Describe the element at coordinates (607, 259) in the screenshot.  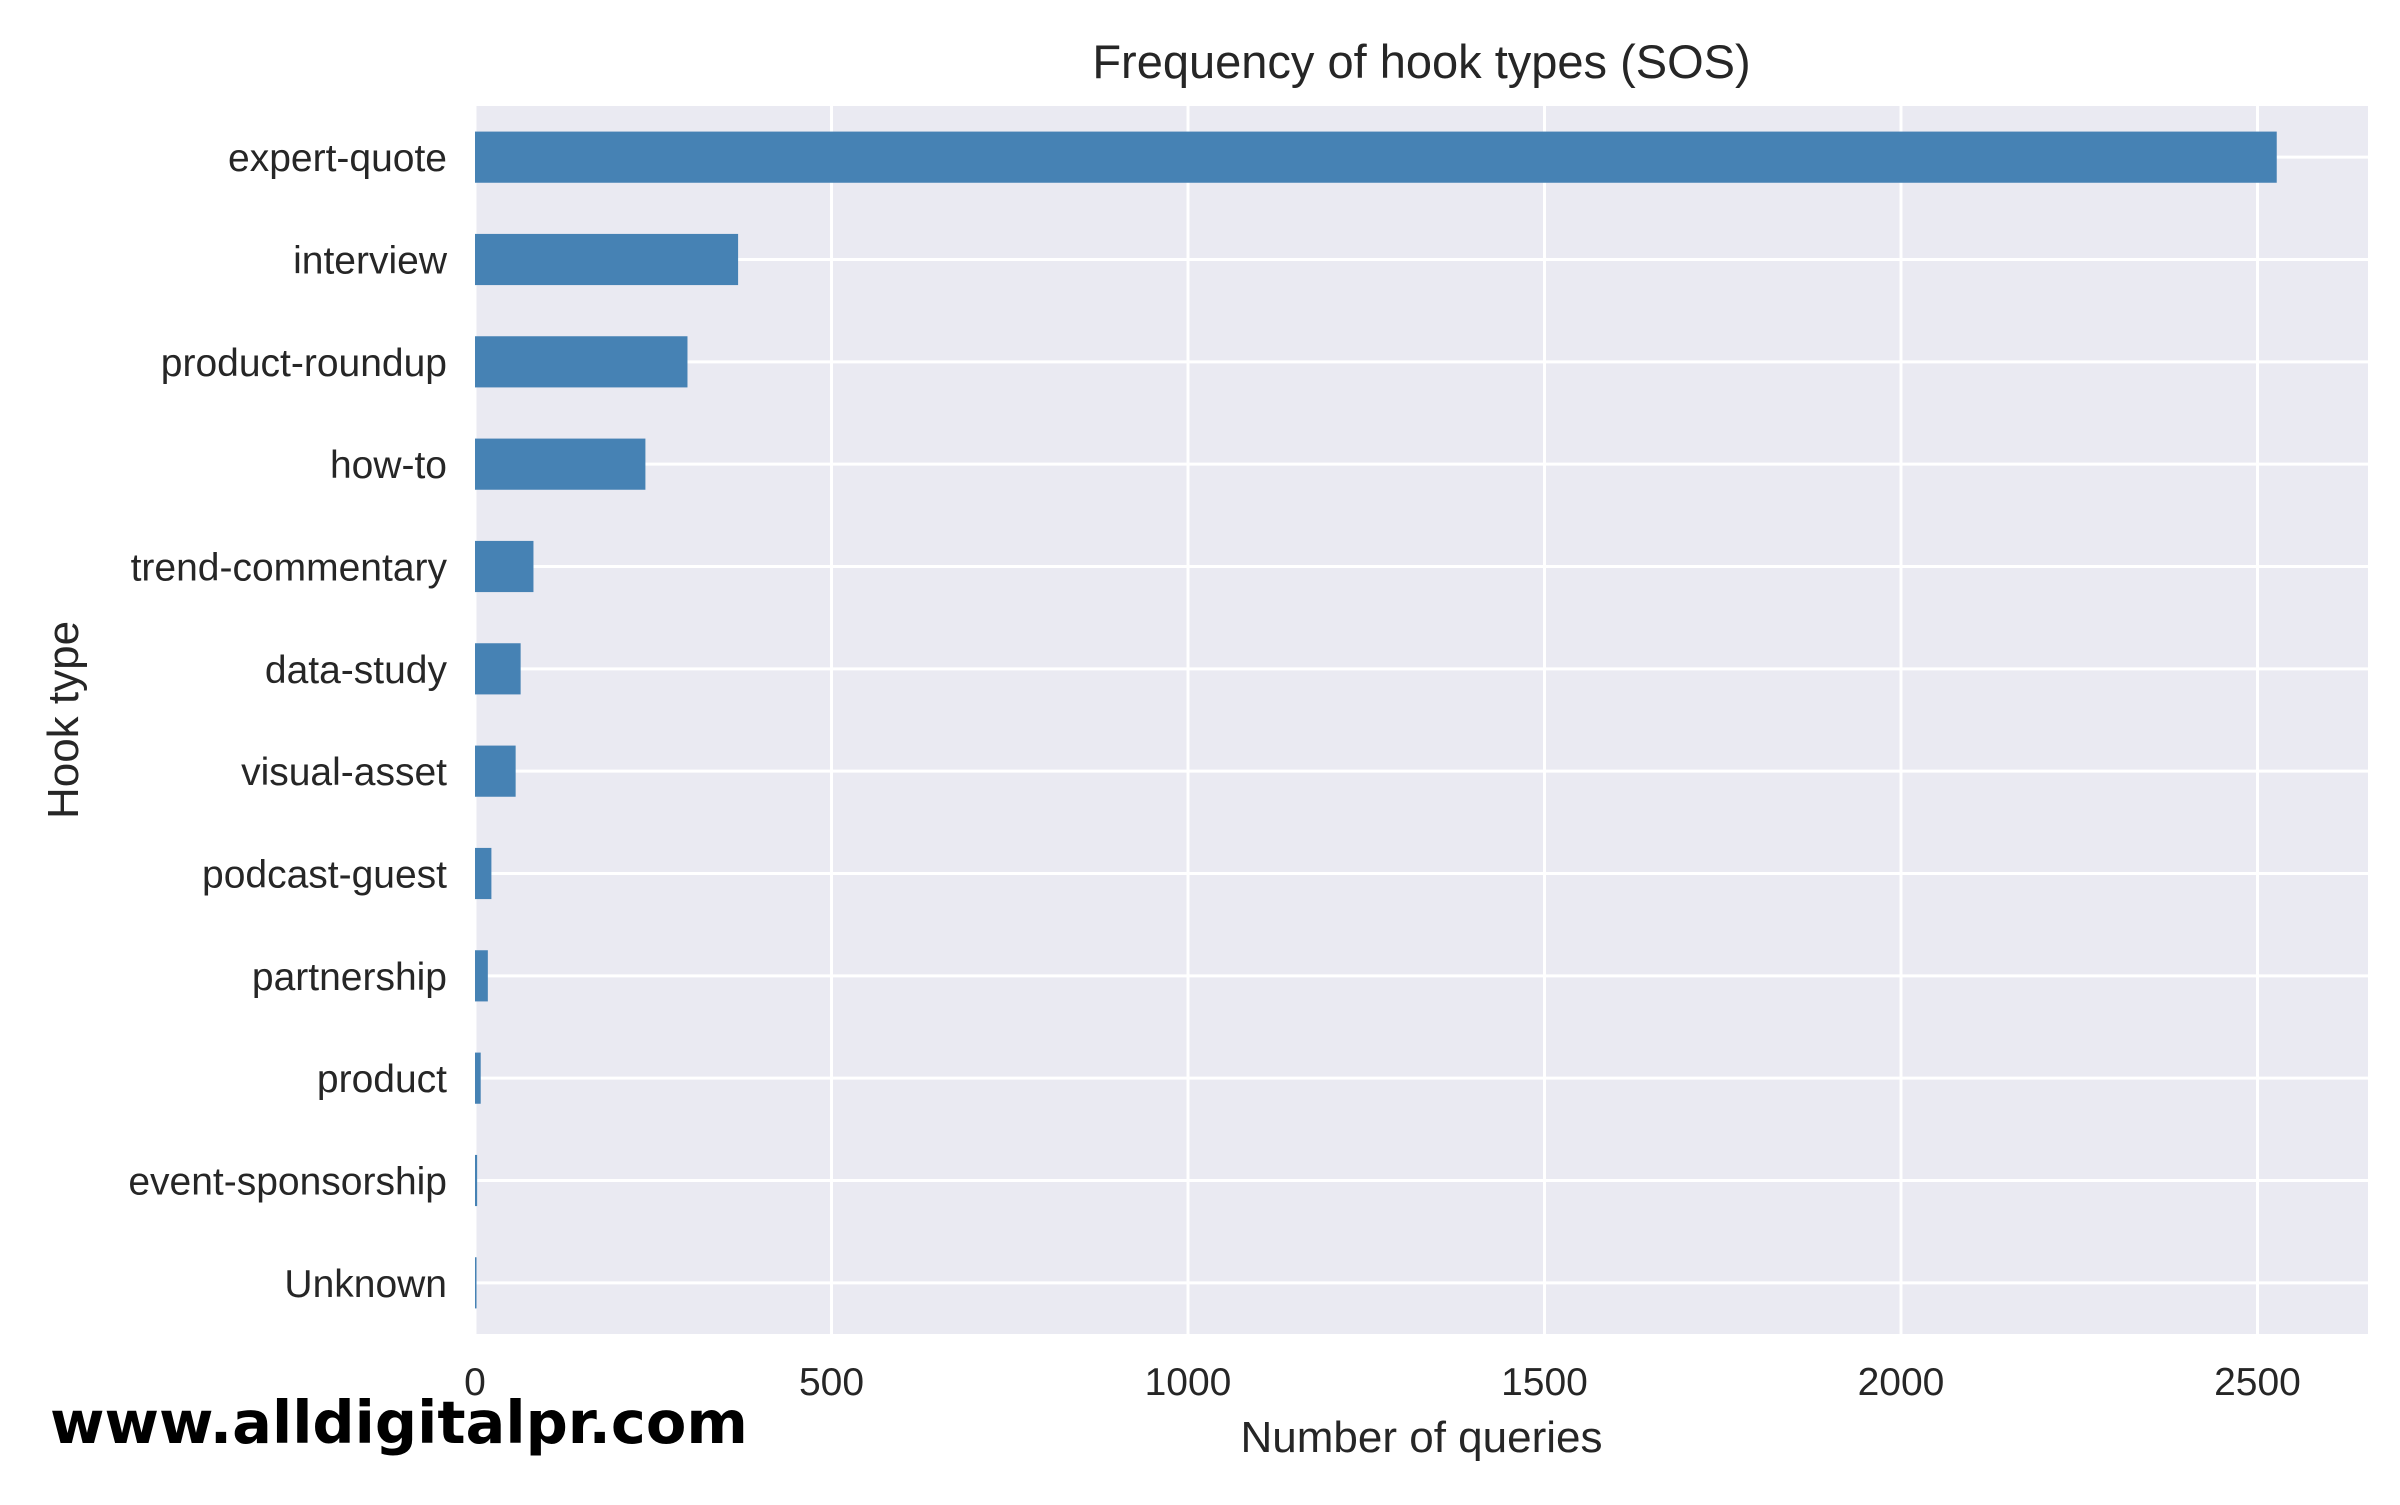
I see `bar-interview` at that location.